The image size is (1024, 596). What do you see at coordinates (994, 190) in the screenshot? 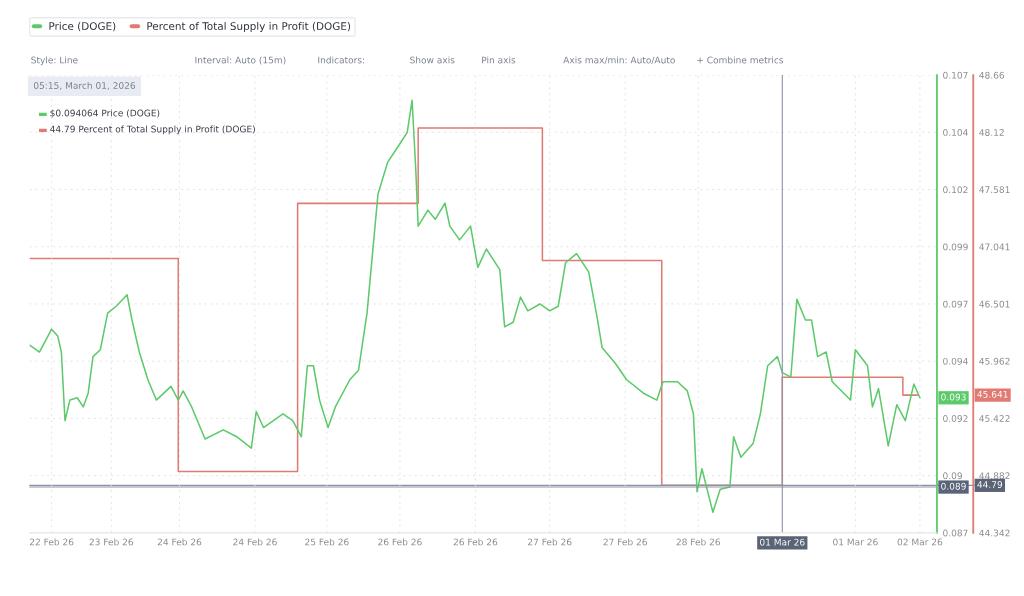
I see `y2-tick-label: 47.581` at bounding box center [994, 190].